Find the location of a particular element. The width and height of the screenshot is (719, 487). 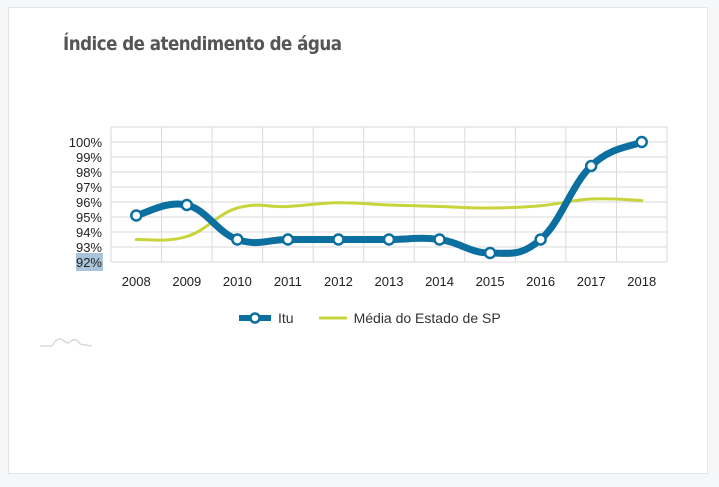

media-legend-icon is located at coordinates (332, 318).